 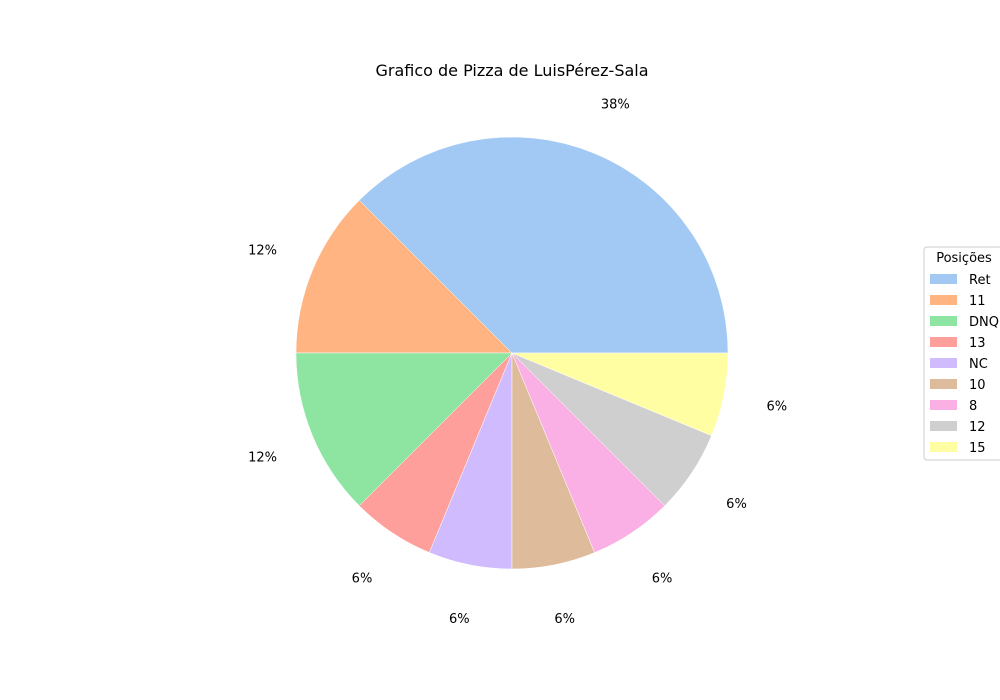 I want to click on chart-title: Grafico de Pizza de LuisPérez-Sala, so click(x=511, y=70).